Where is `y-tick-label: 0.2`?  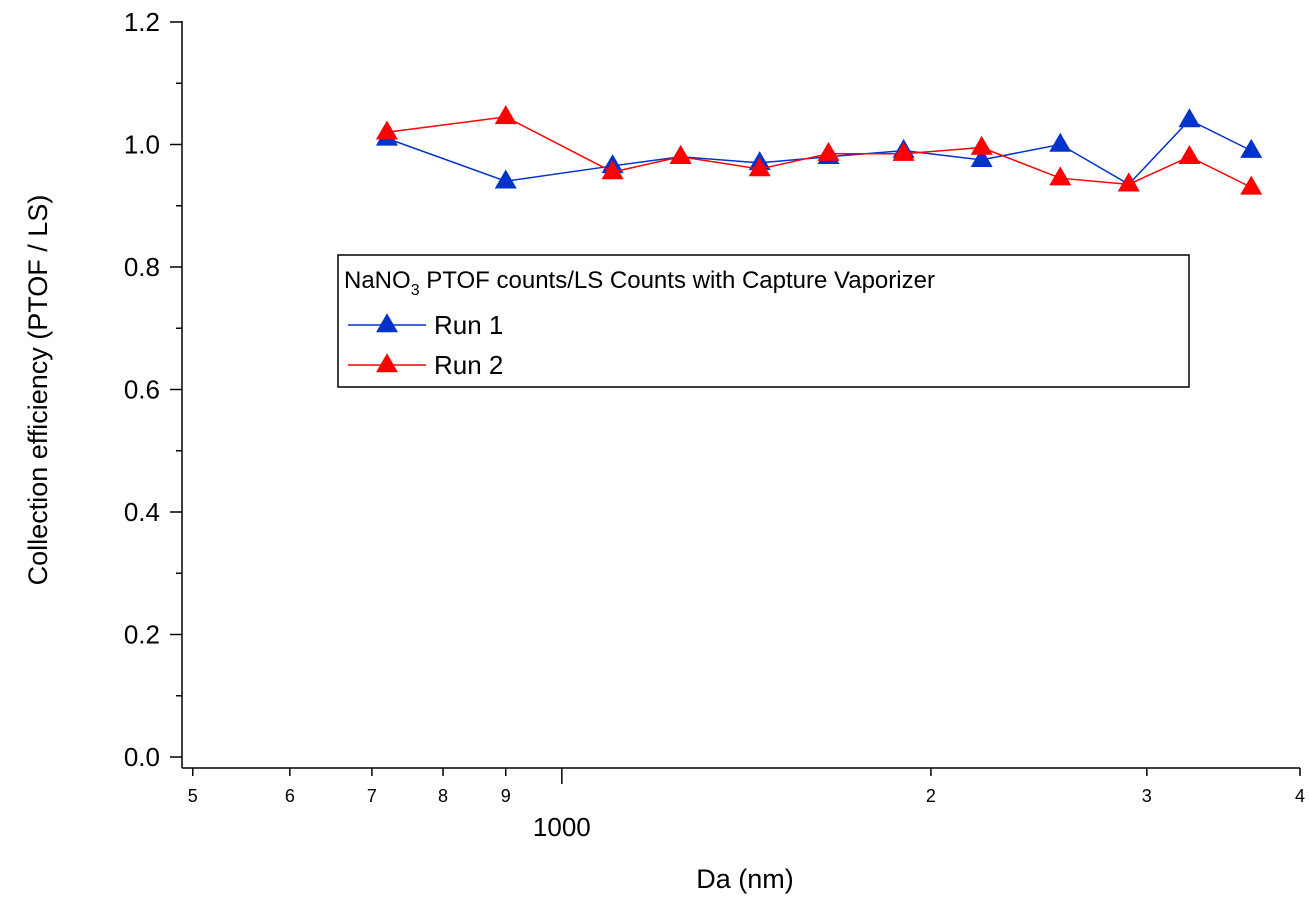
y-tick-label: 0.2 is located at coordinates (142, 635).